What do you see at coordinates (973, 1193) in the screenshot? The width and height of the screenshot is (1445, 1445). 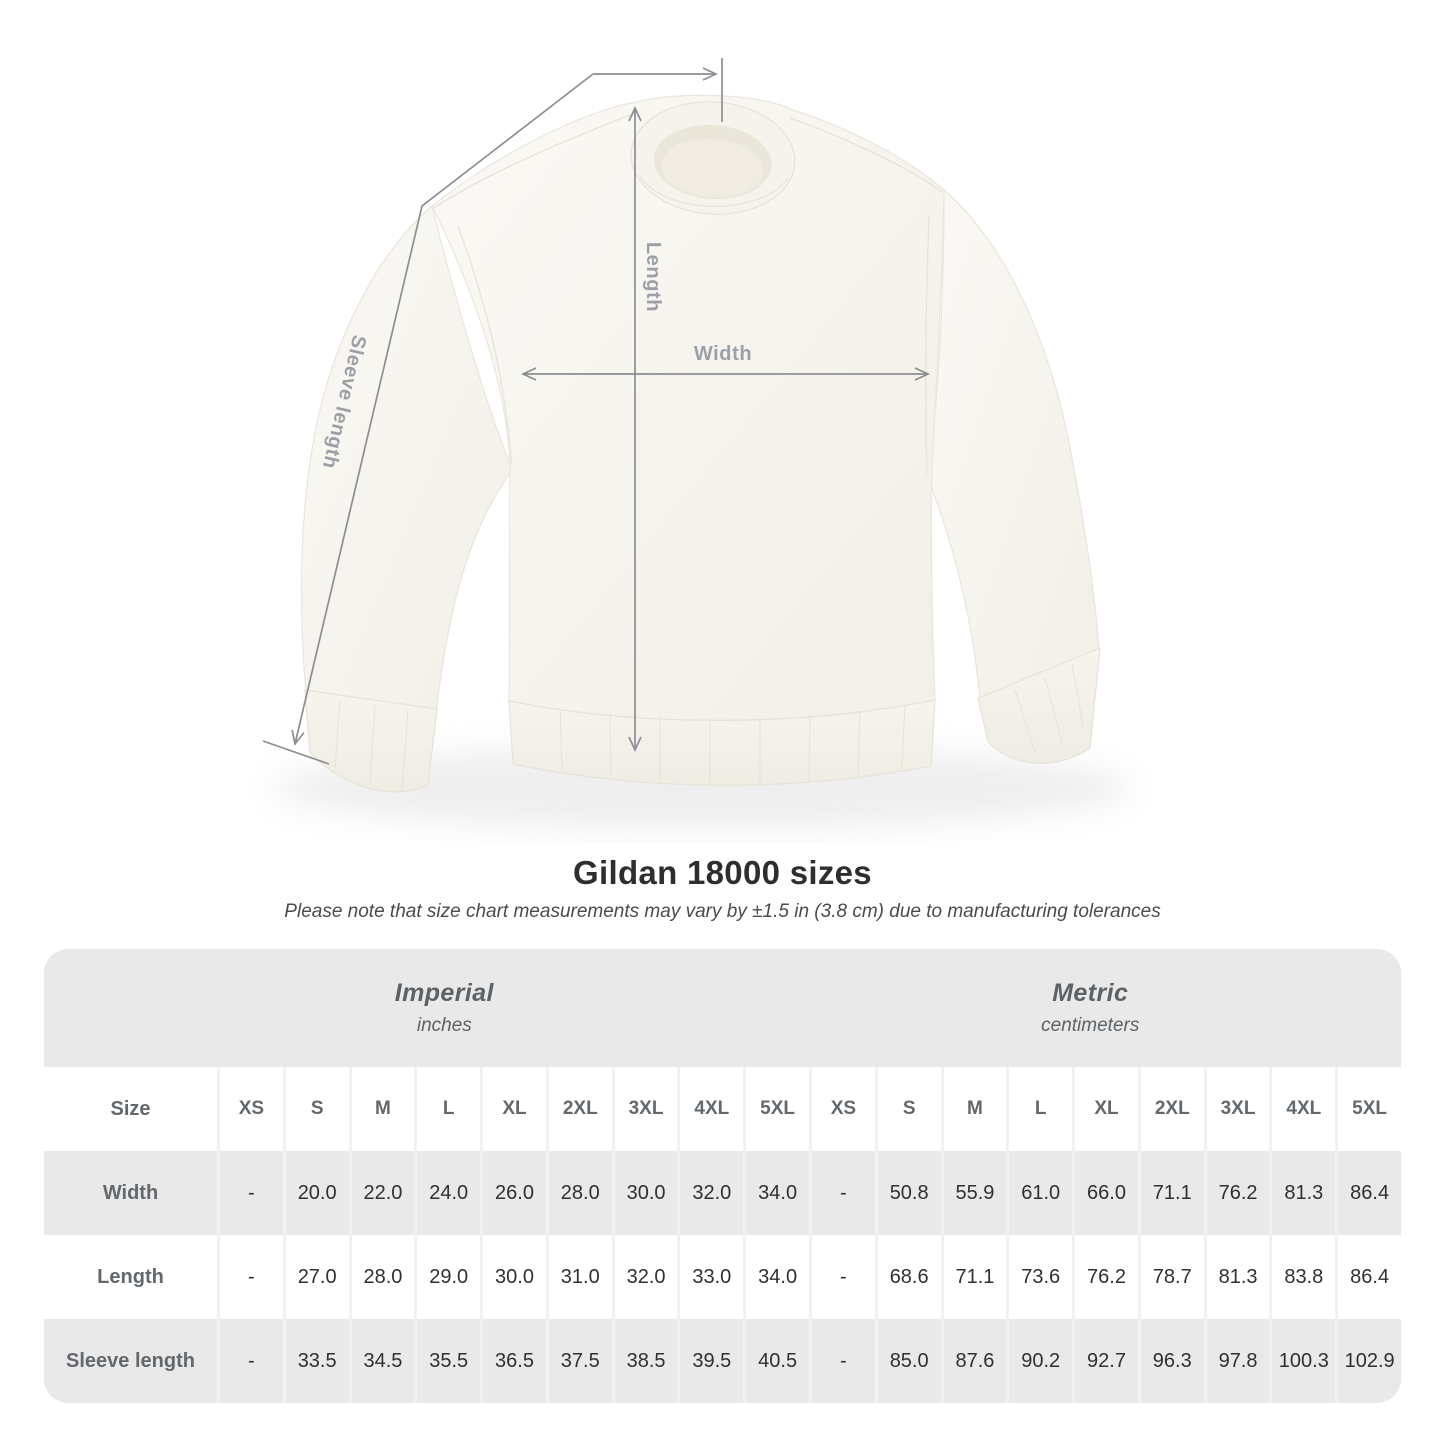 I see `table-cell: 55.9` at bounding box center [973, 1193].